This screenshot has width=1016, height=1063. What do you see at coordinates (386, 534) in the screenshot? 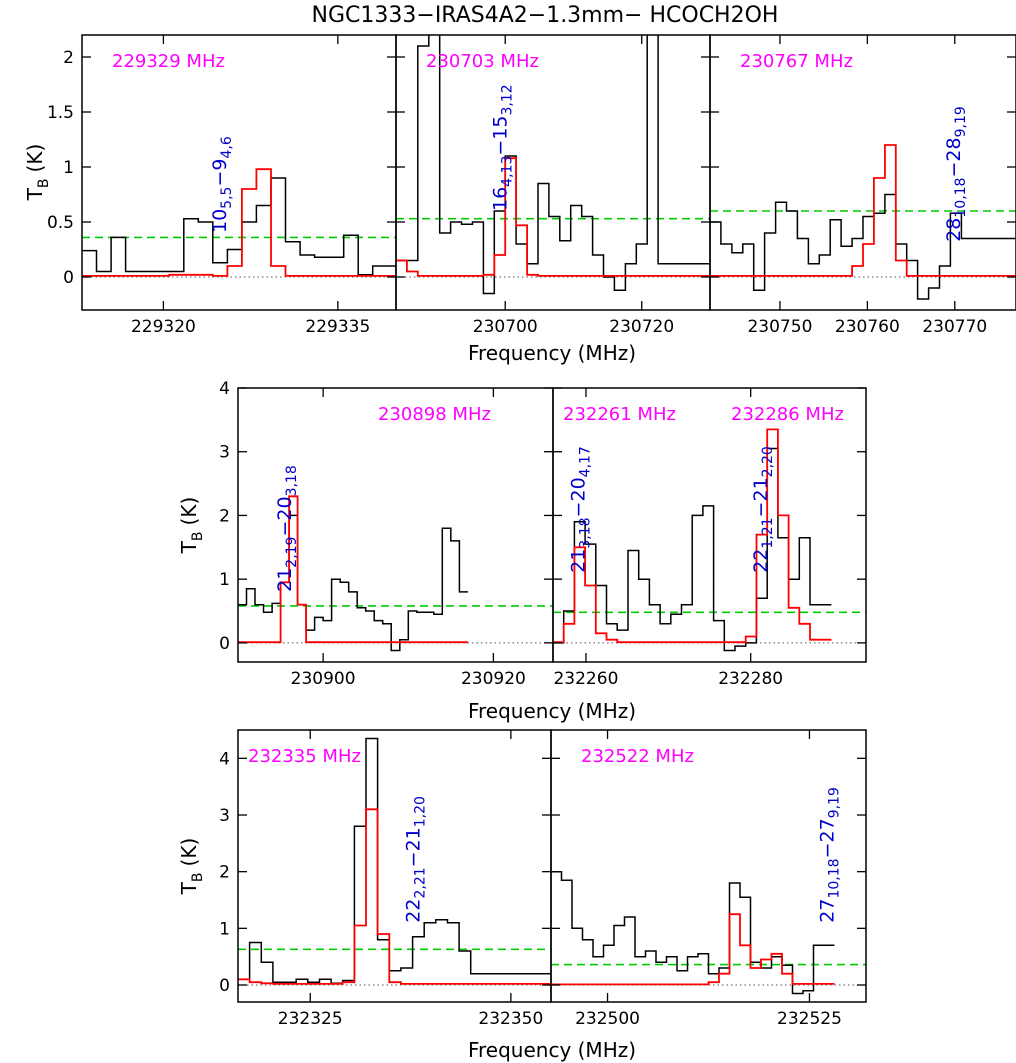
I see `panel-2-1: 230900 230920 0 1 2 3 4 230898 MHz 212,19−203,18` at bounding box center [386, 534].